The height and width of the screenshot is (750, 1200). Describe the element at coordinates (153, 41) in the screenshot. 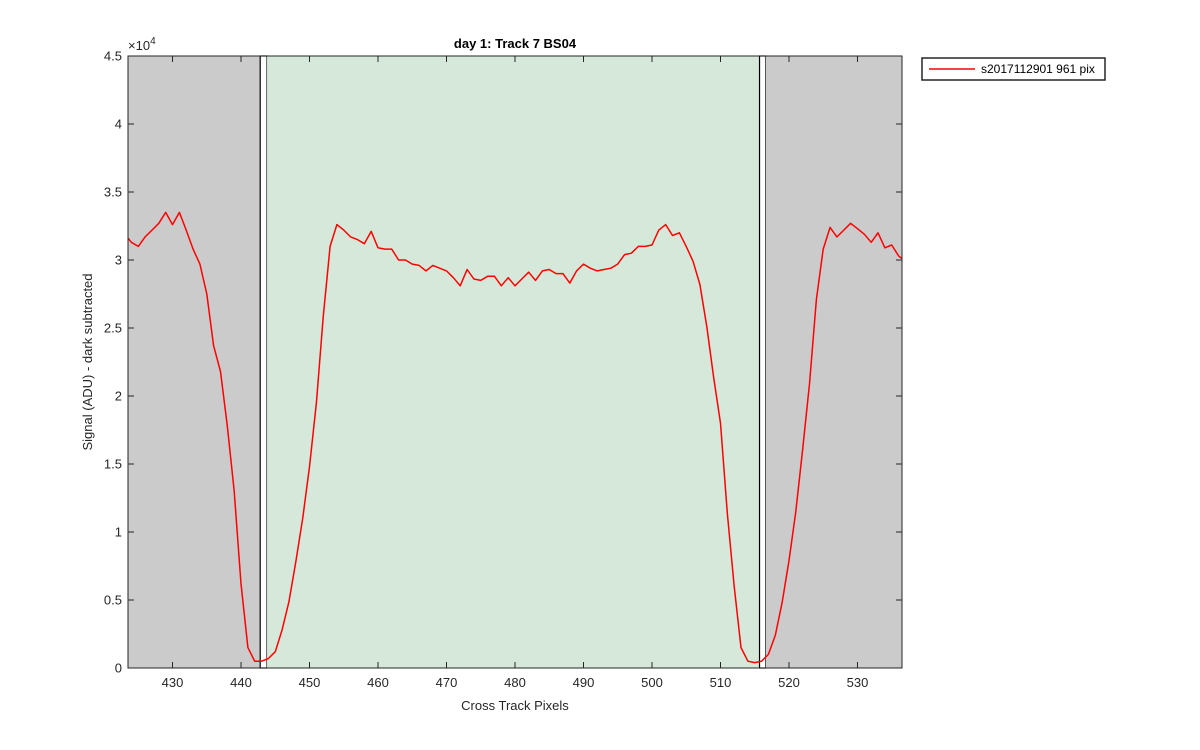

I see `y-axis-exponent-power: 4` at that location.